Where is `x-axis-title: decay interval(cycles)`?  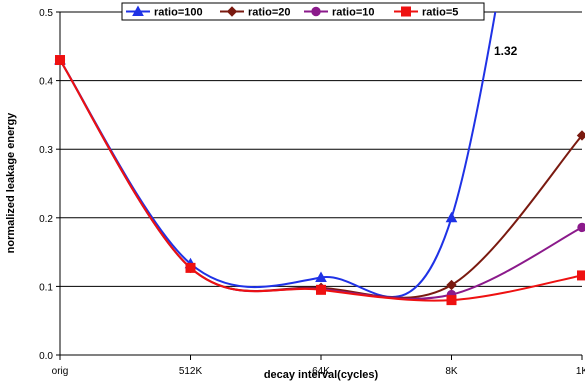
x-axis-title: decay interval(cycles) is located at coordinates (321, 375).